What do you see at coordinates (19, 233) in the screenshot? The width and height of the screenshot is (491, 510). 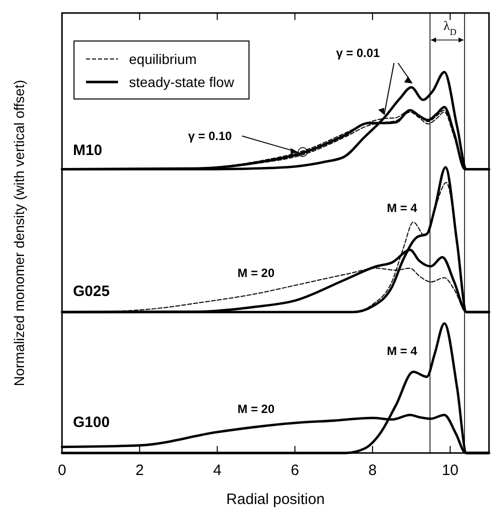 I see `y-axis-title: Normalized monomer density (with vertical offset)` at bounding box center [19, 233].